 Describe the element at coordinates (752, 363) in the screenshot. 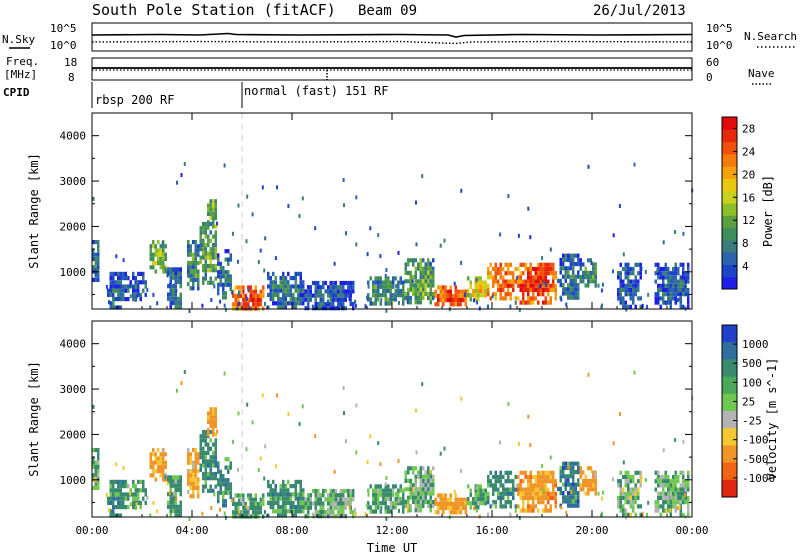

I see `colorbar-tick-label: 500` at that location.